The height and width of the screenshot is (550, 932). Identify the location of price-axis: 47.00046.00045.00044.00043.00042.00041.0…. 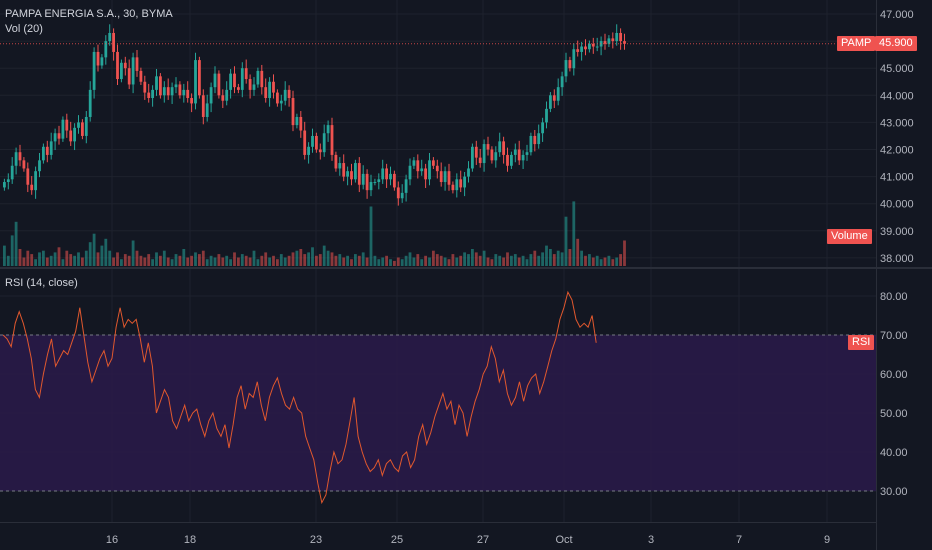
(897, 137).